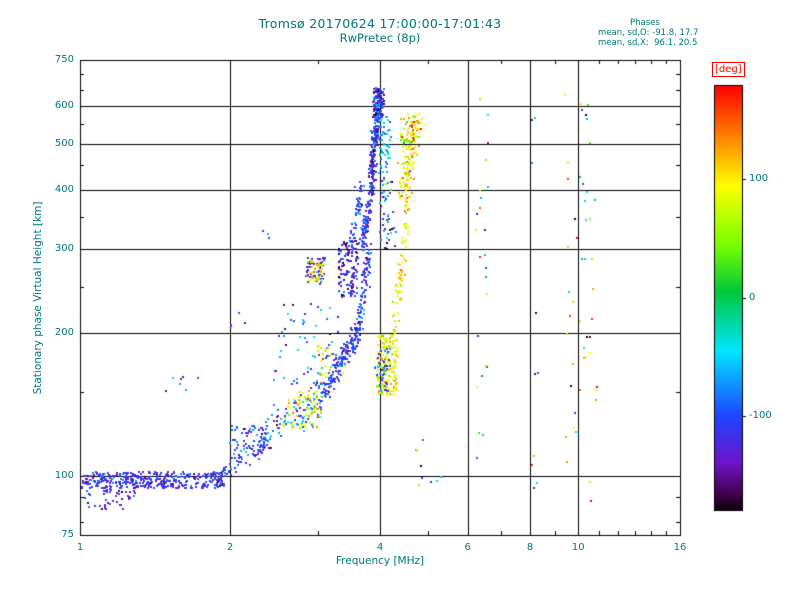 The width and height of the screenshot is (800, 600). I want to click on x-tick-label: 16, so click(680, 547).